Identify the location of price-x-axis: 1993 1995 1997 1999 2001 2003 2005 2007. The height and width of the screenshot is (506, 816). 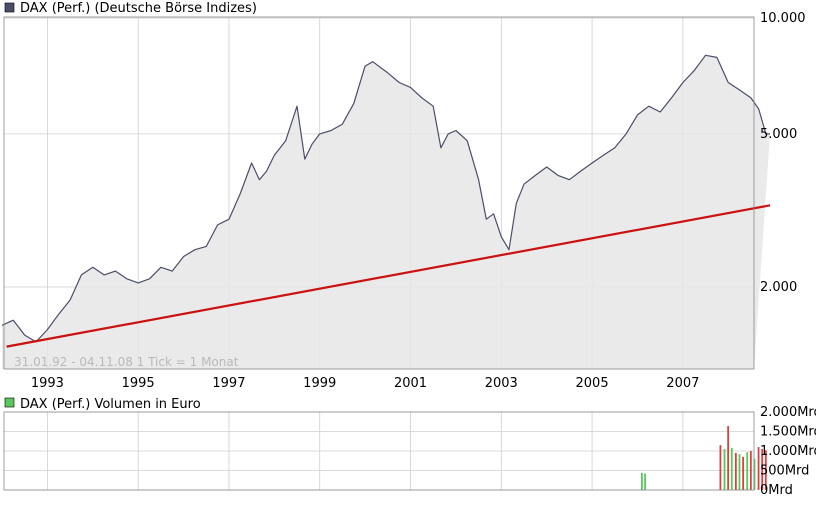
(365, 383).